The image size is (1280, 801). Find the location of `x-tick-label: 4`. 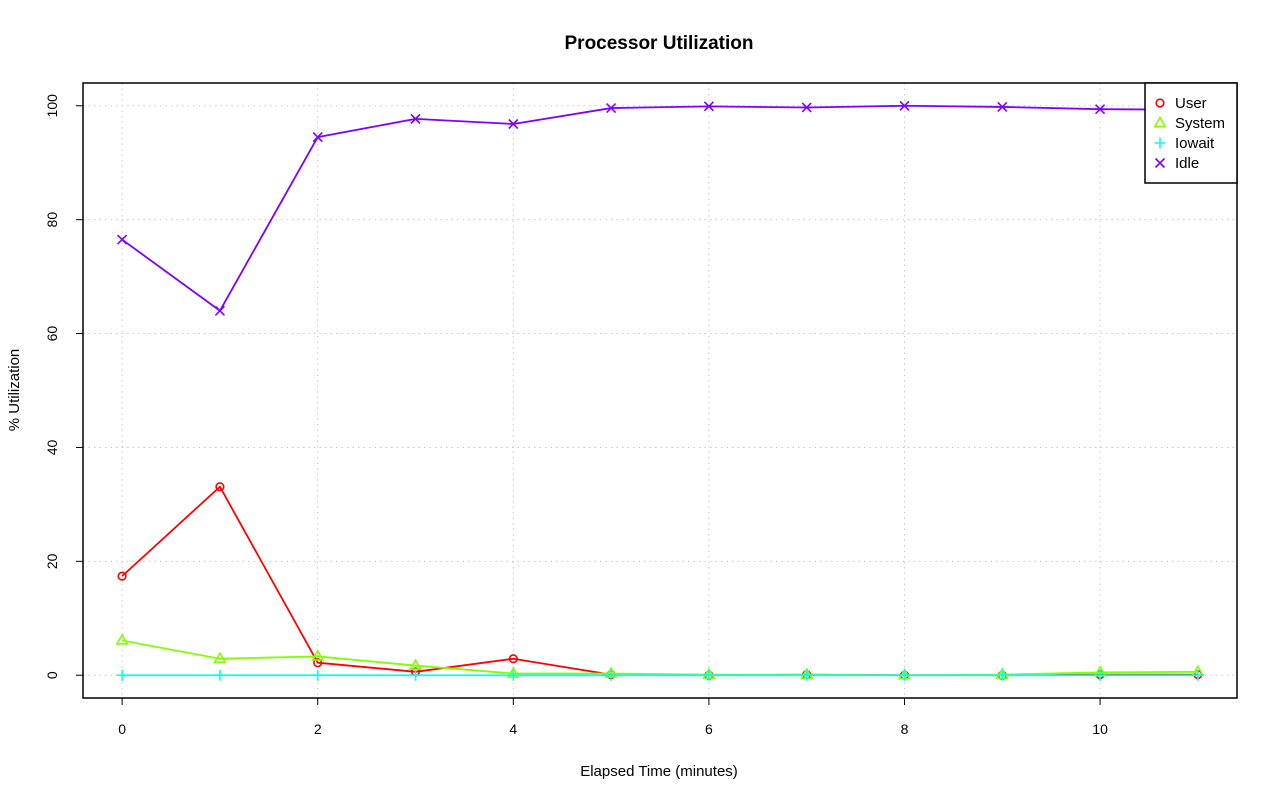

x-tick-label: 4 is located at coordinates (513, 729).